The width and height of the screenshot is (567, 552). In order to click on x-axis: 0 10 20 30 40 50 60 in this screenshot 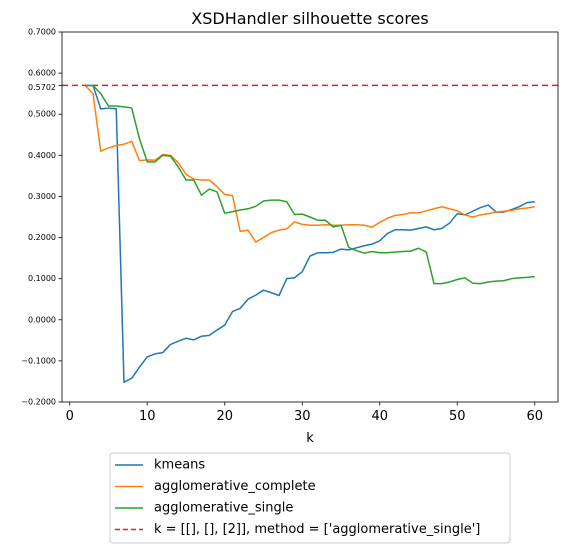, I will do `click(304, 413)`.